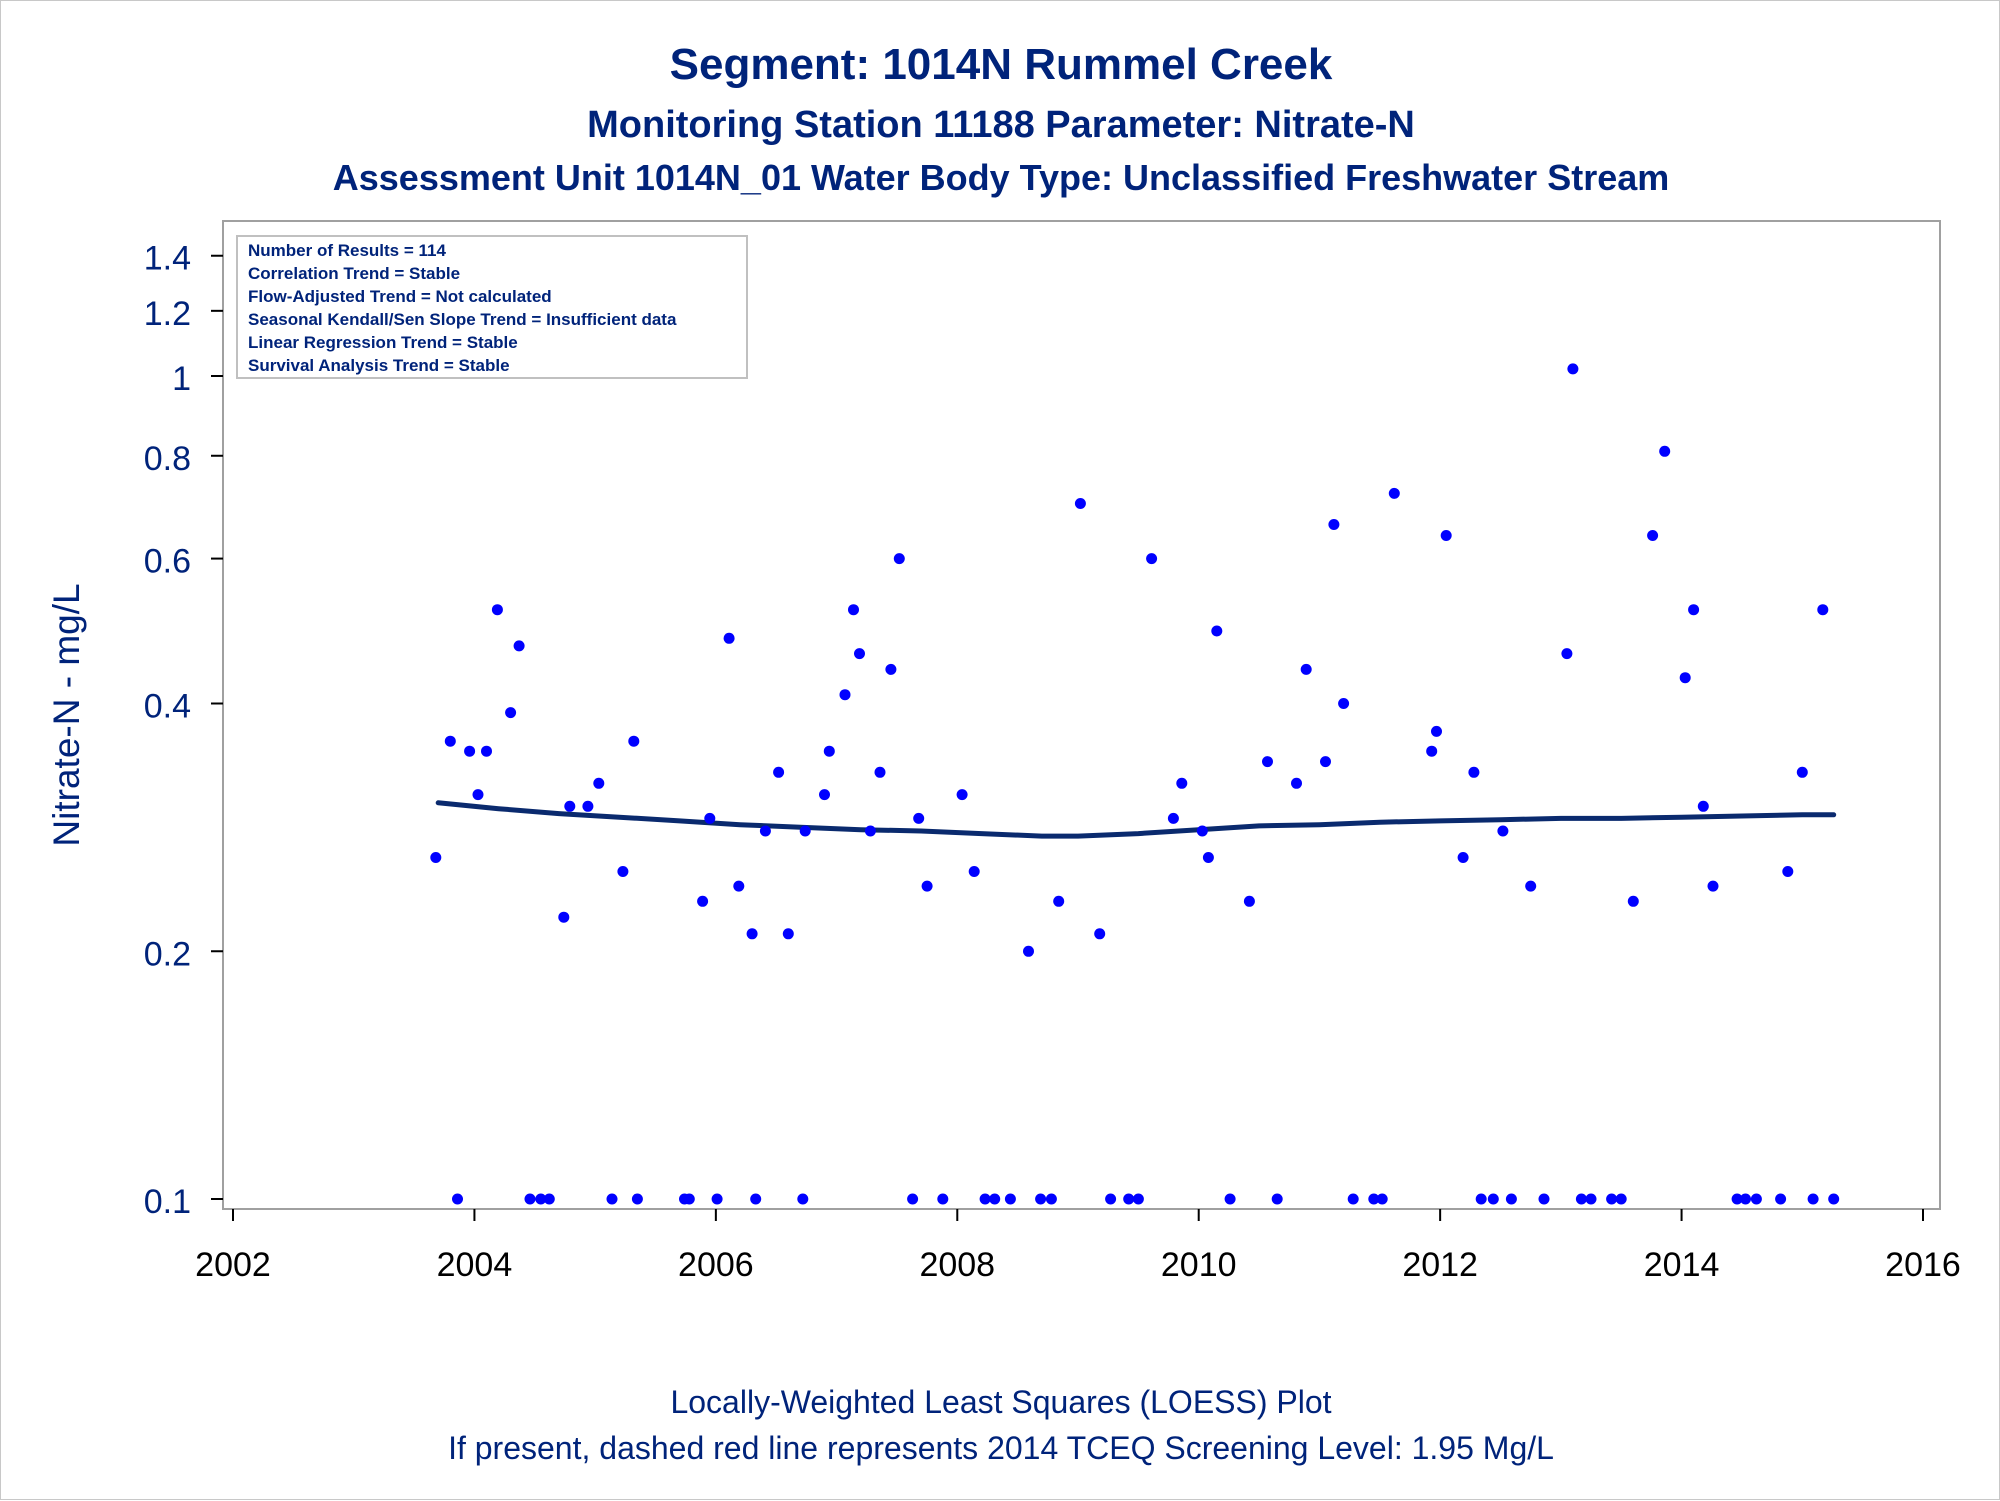 The height and width of the screenshot is (1501, 2000). Describe the element at coordinates (379, 365) in the screenshot. I see `stats-line-survival-analysis: Survival Analysis Trend = Stable` at that location.